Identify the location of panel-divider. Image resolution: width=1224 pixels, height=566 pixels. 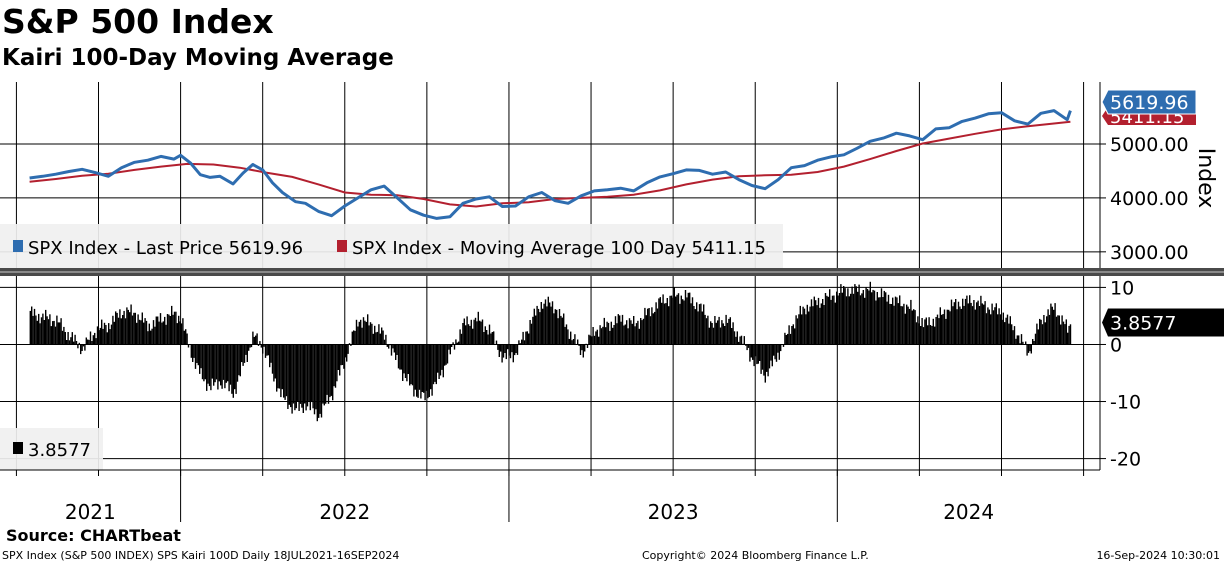
(612, 272).